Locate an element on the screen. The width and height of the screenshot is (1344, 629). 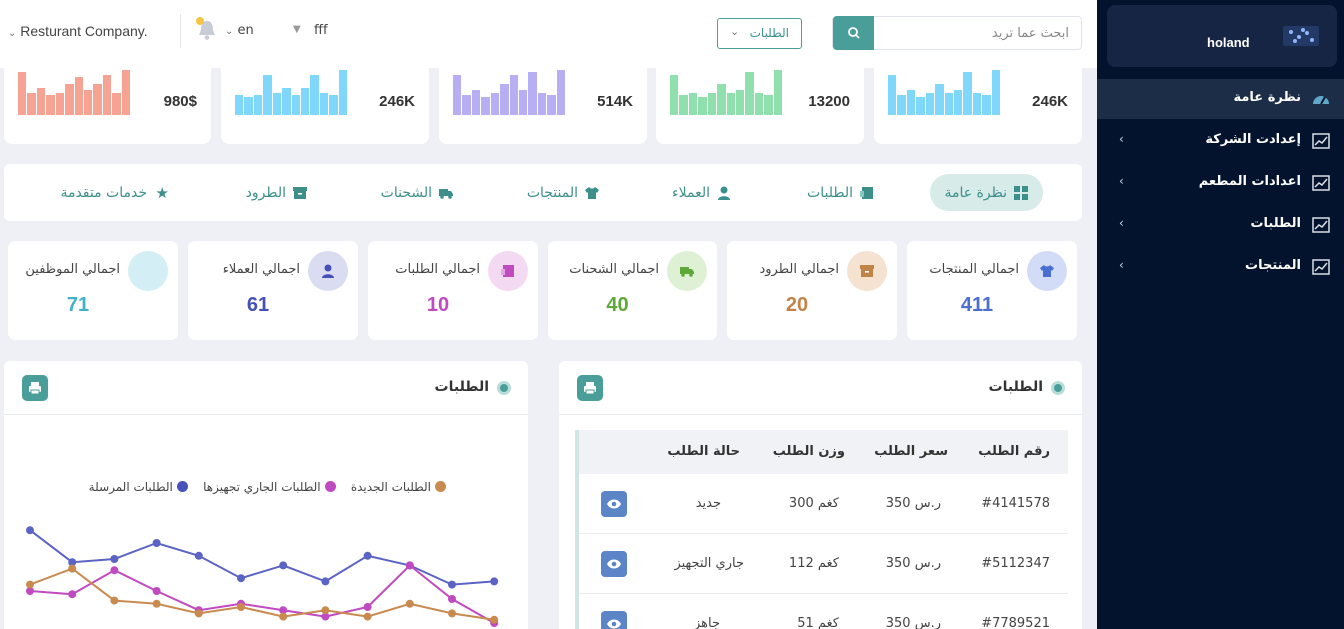
sidebar-item-label: إعدادت الشركة is located at coordinates (1253, 139).